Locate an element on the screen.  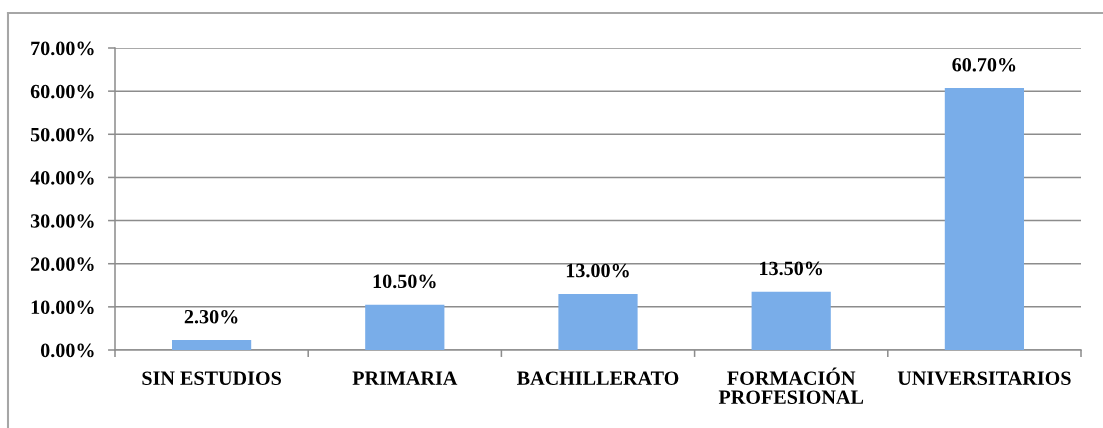
data-label: 2.30% is located at coordinates (211, 316).